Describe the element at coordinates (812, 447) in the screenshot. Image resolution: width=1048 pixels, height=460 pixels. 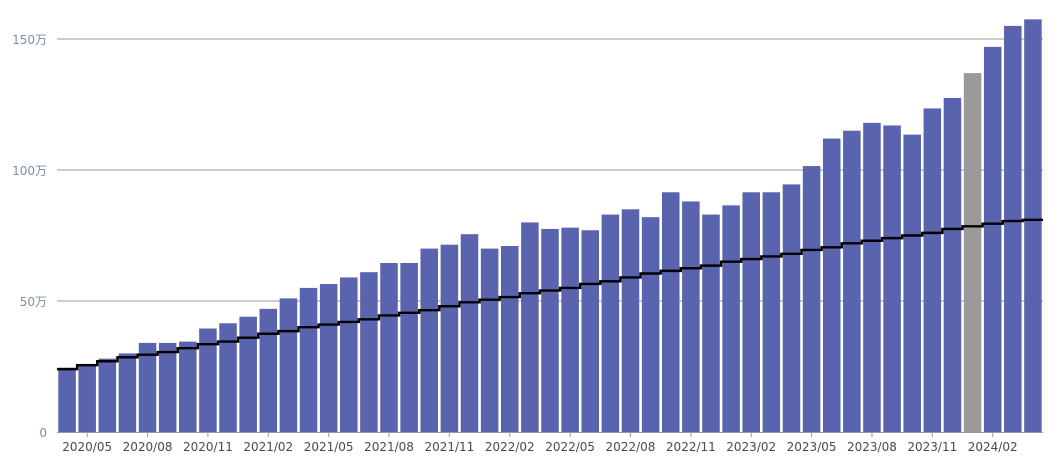
I see `x-tick-label: 2023/05` at that location.